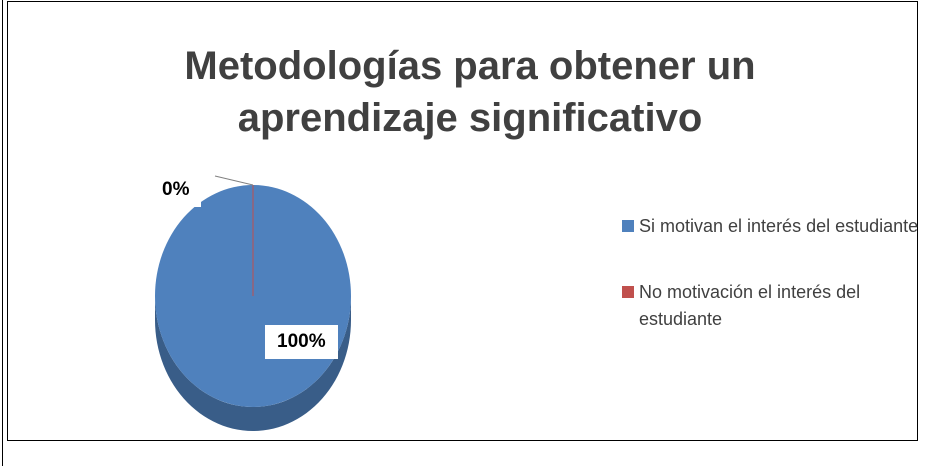 This screenshot has width=925, height=466. I want to click on legend-label: Si motivan el interés del estudiante, so click(779, 226).